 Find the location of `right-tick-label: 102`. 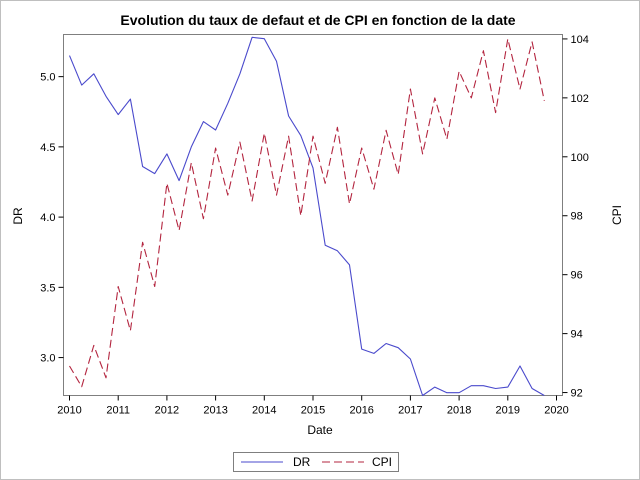

right-tick-label: 102 is located at coordinates (580, 99).